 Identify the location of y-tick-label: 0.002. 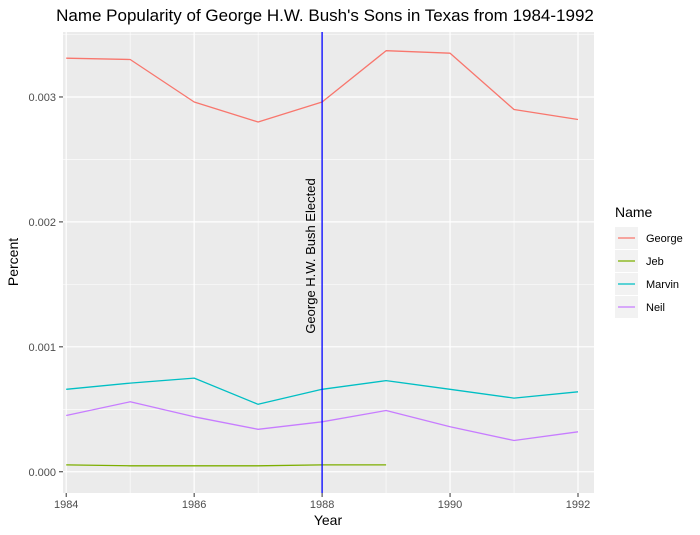
(42, 223).